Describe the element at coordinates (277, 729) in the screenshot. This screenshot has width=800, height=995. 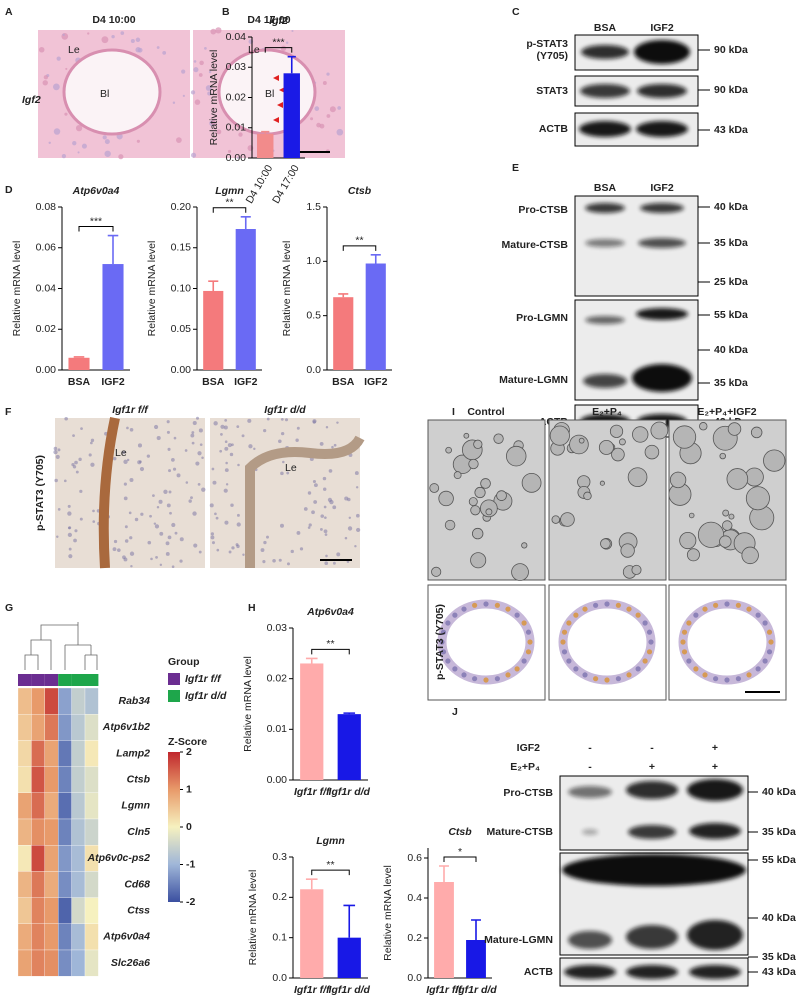
I see `y-tick-label: 0.01` at that location.